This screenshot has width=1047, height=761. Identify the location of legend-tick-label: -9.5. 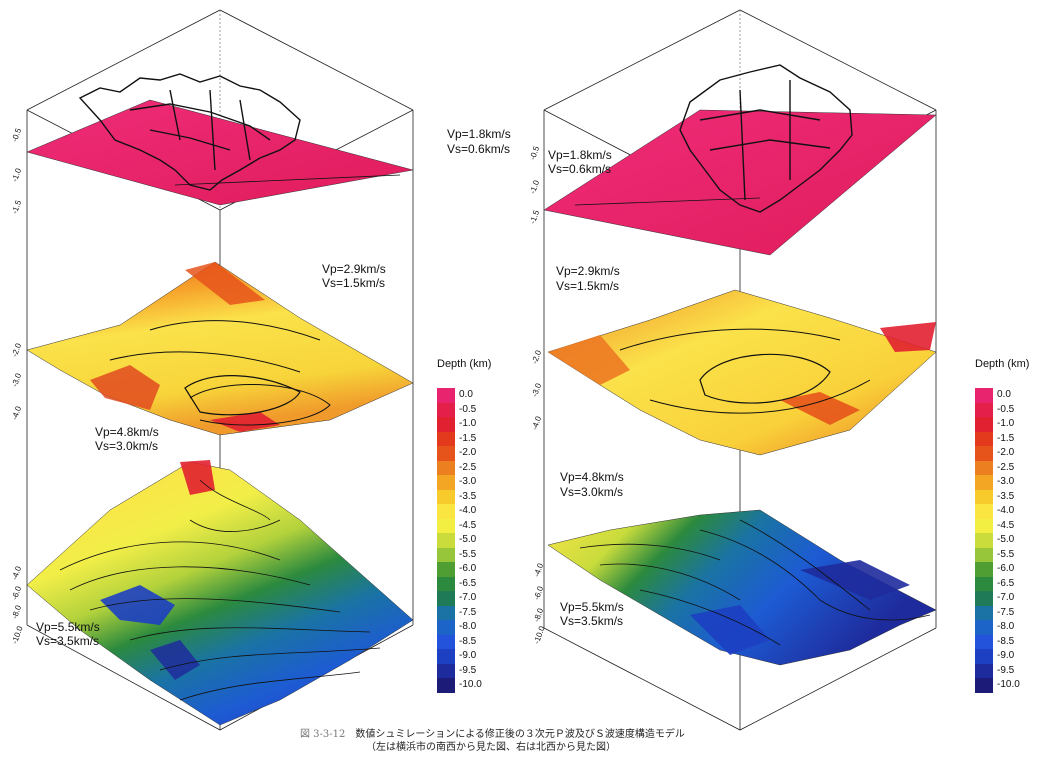
(1006, 670).